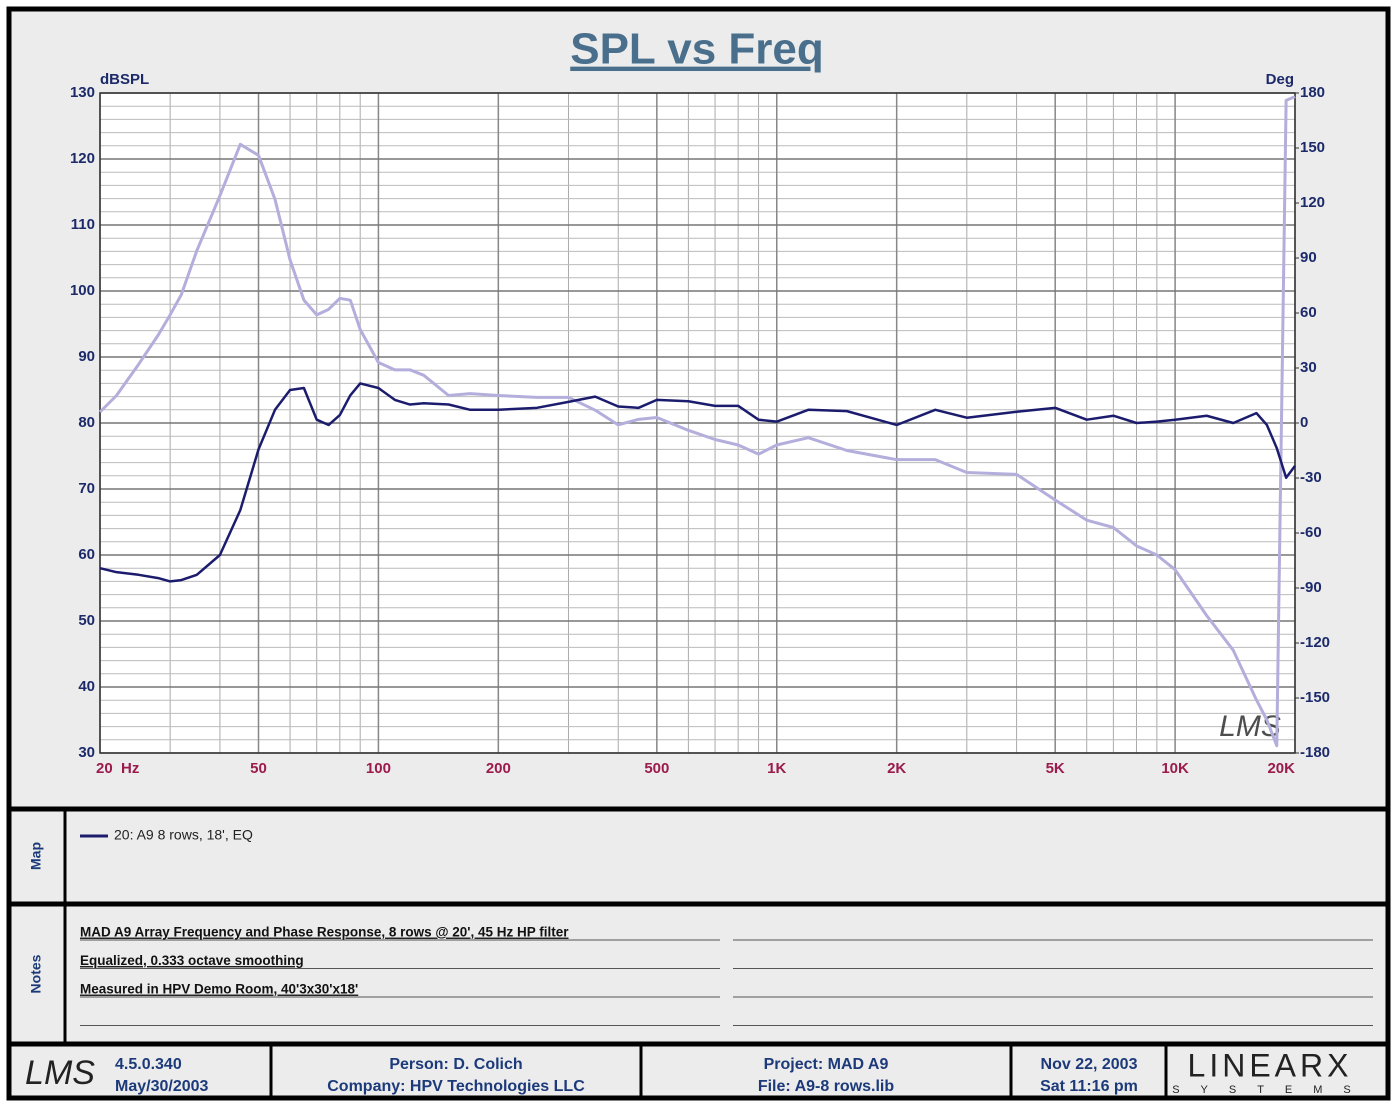 Image resolution: width=1395 pixels, height=1107 pixels. What do you see at coordinates (86, 686) in the screenshot?
I see `y-tick-label: 40` at bounding box center [86, 686].